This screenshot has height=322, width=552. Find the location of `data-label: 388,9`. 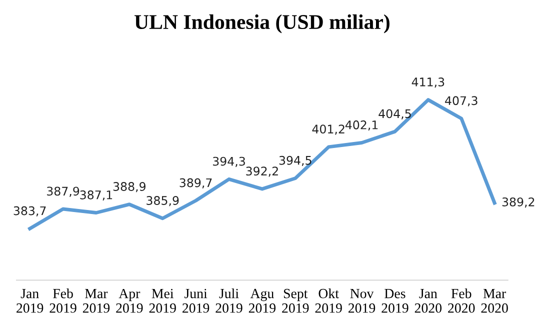

data-label: 388,9 is located at coordinates (129, 187).